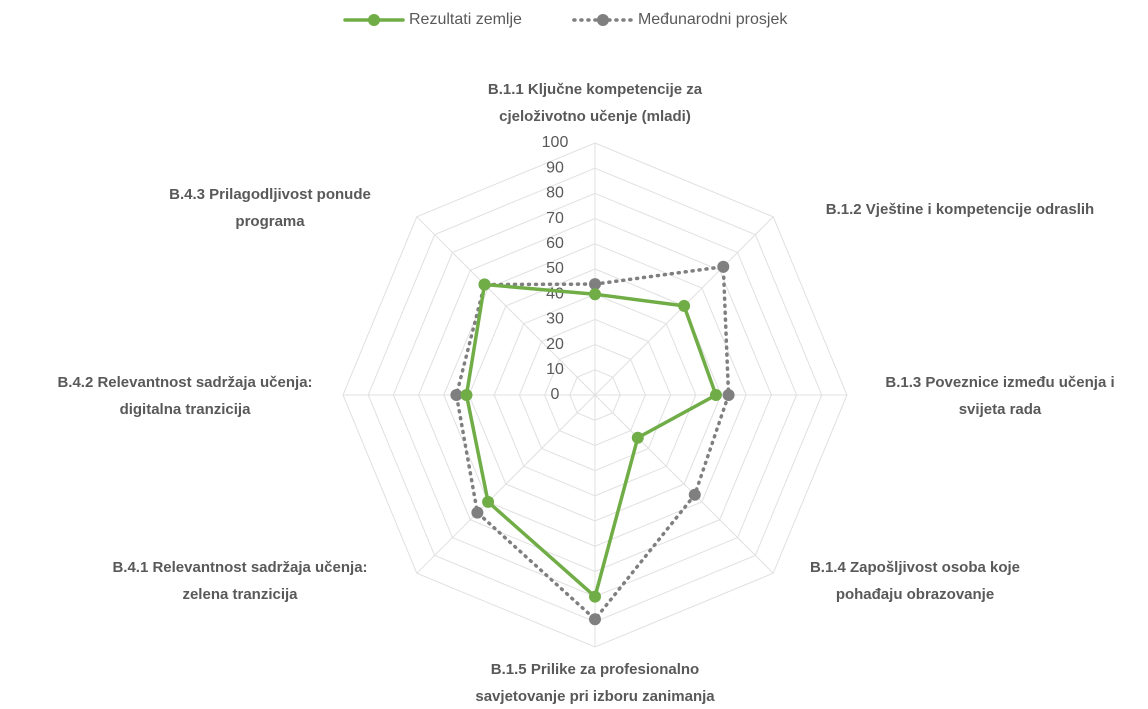 The image size is (1148, 709). Describe the element at coordinates (555, 268) in the screenshot. I see `tick-label: 50` at that location.